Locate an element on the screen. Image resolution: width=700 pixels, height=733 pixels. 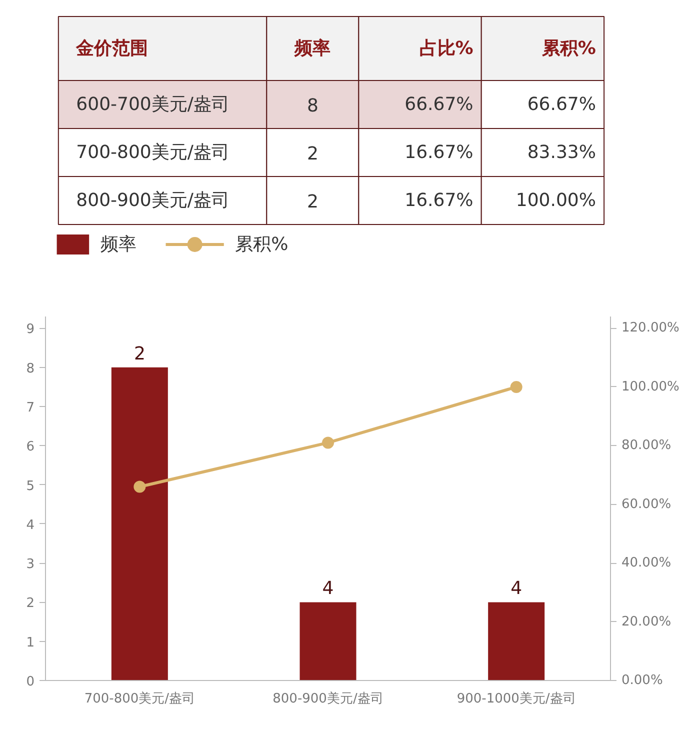
x-tick-label: 700-800美元/盎司 is located at coordinates (140, 698).